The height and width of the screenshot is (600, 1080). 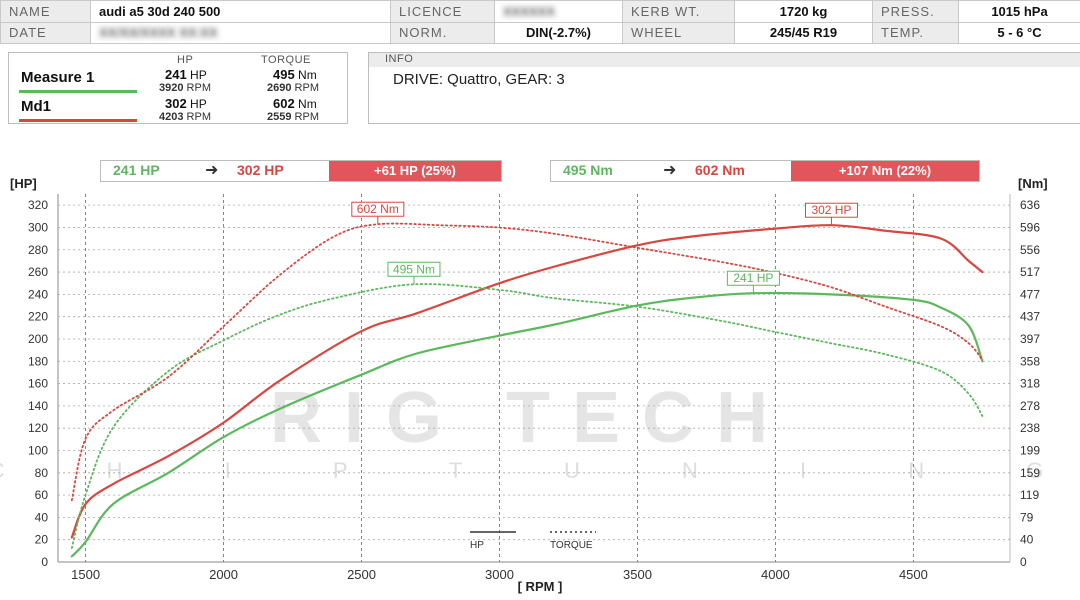 I want to click on name-label: NAME, so click(x=45, y=11).